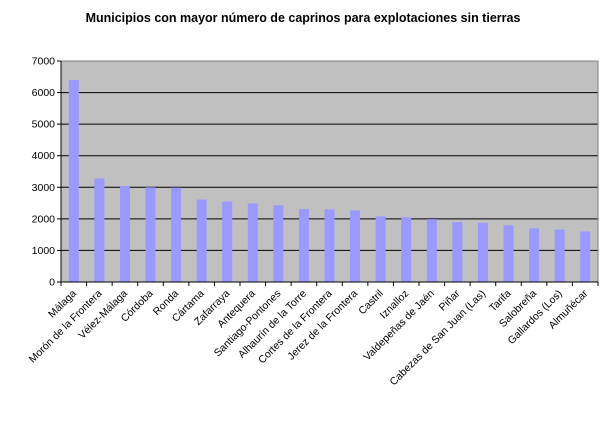 Image resolution: width=606 pixels, height=422 pixels. I want to click on y-tick-label: 3000, so click(44, 188).